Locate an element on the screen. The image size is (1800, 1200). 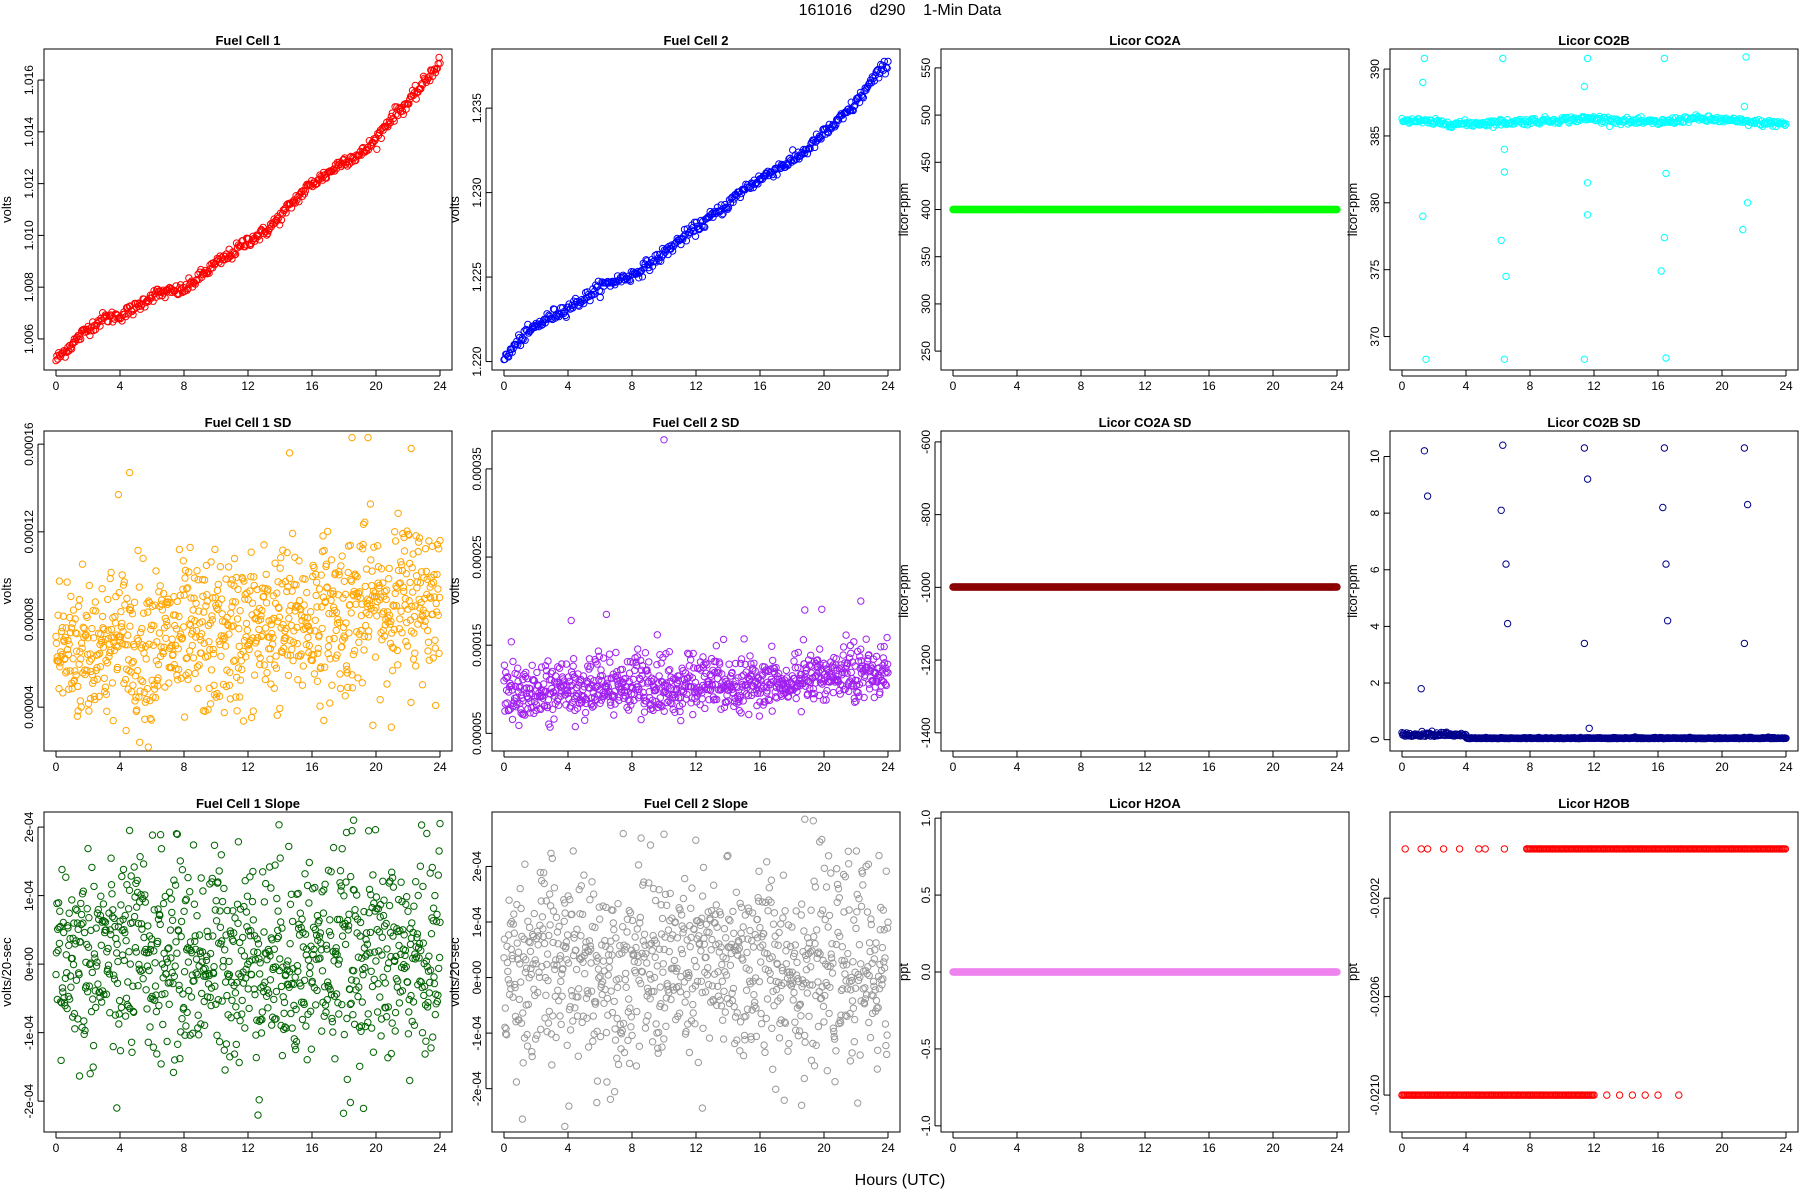
y-tick-label: 1.225 is located at coordinates (477, 277).